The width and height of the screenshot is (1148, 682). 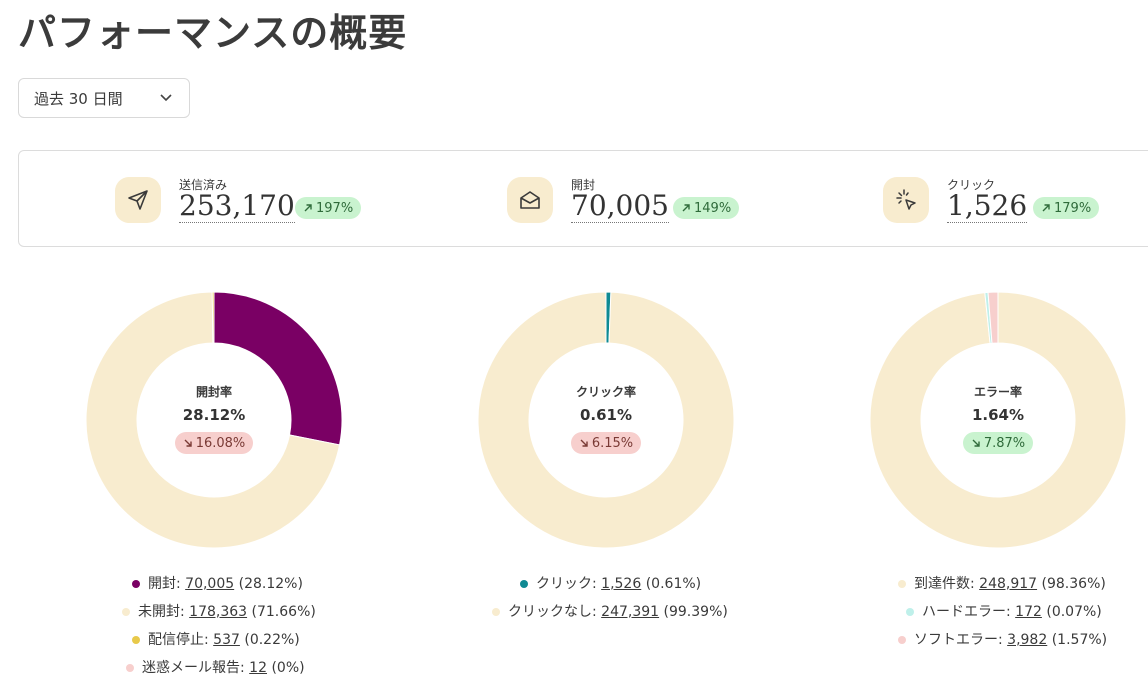 I want to click on legend-link-clicked: 1,526, so click(x=621, y=584).